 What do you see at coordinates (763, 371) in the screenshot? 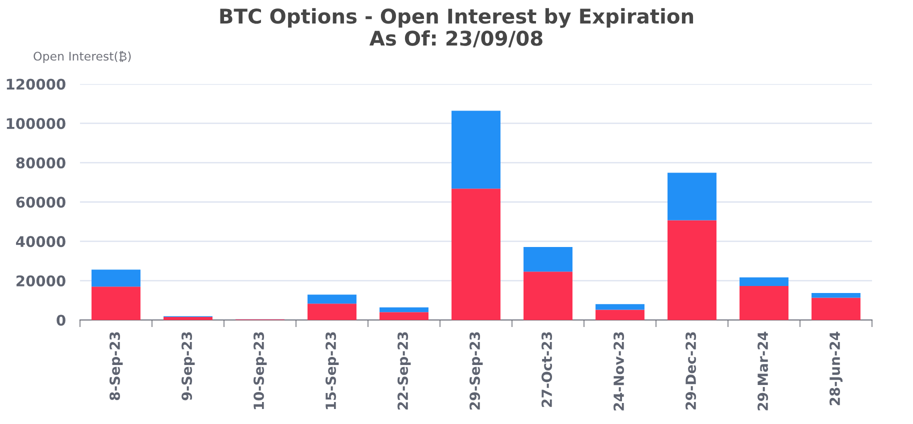
I see `x-tick-label: 29-Mar-24` at bounding box center [763, 371].